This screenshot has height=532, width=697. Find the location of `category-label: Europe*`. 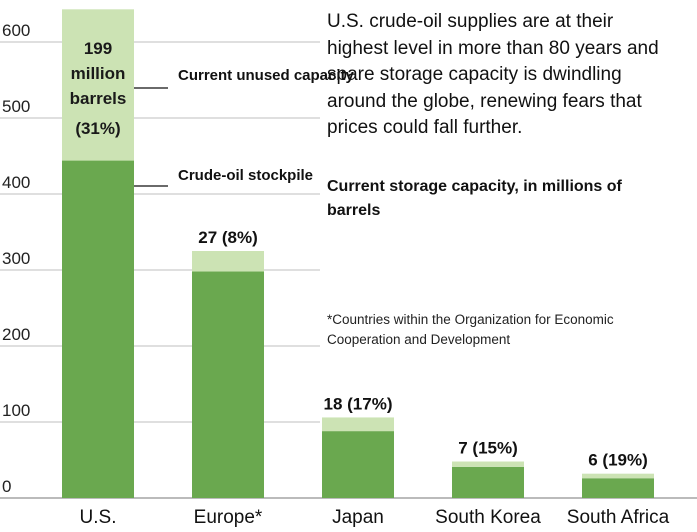

category-label: Europe* is located at coordinates (228, 517).